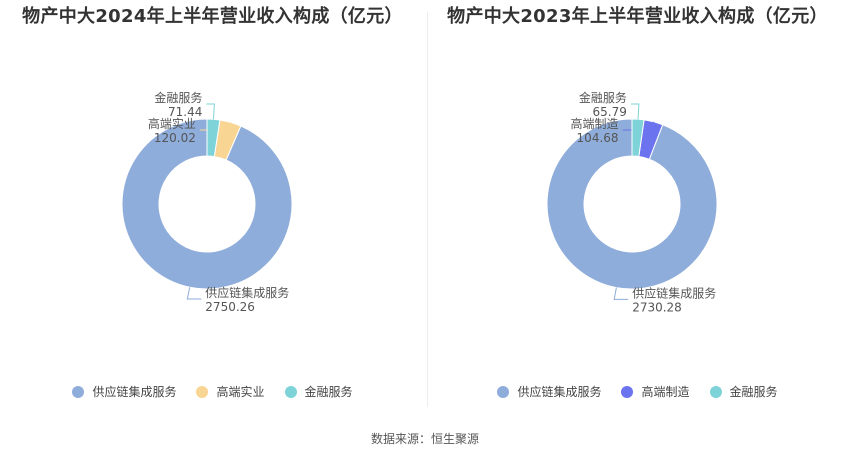 Image resolution: width=850 pixels, height=459 pixels. I want to click on slice-value-label: 104.68, so click(598, 138).